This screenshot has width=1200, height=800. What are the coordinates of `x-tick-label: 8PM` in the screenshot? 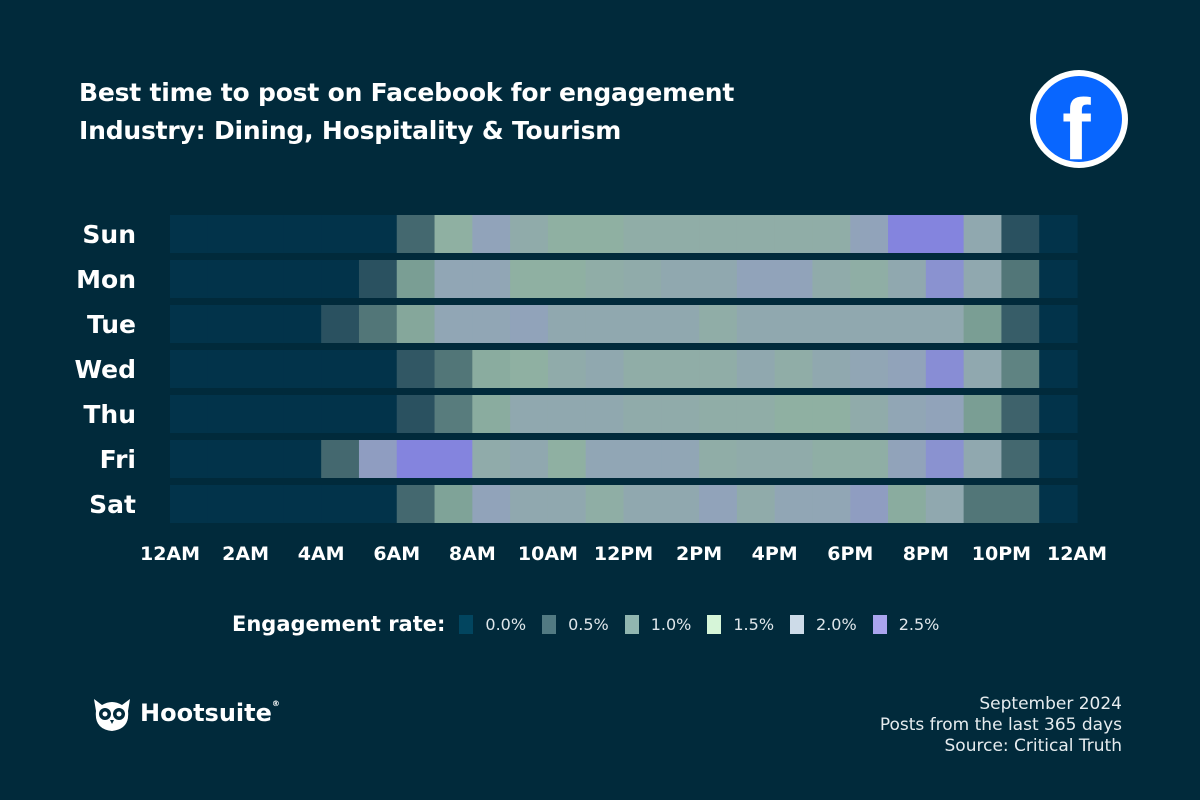 It's located at (926, 554).